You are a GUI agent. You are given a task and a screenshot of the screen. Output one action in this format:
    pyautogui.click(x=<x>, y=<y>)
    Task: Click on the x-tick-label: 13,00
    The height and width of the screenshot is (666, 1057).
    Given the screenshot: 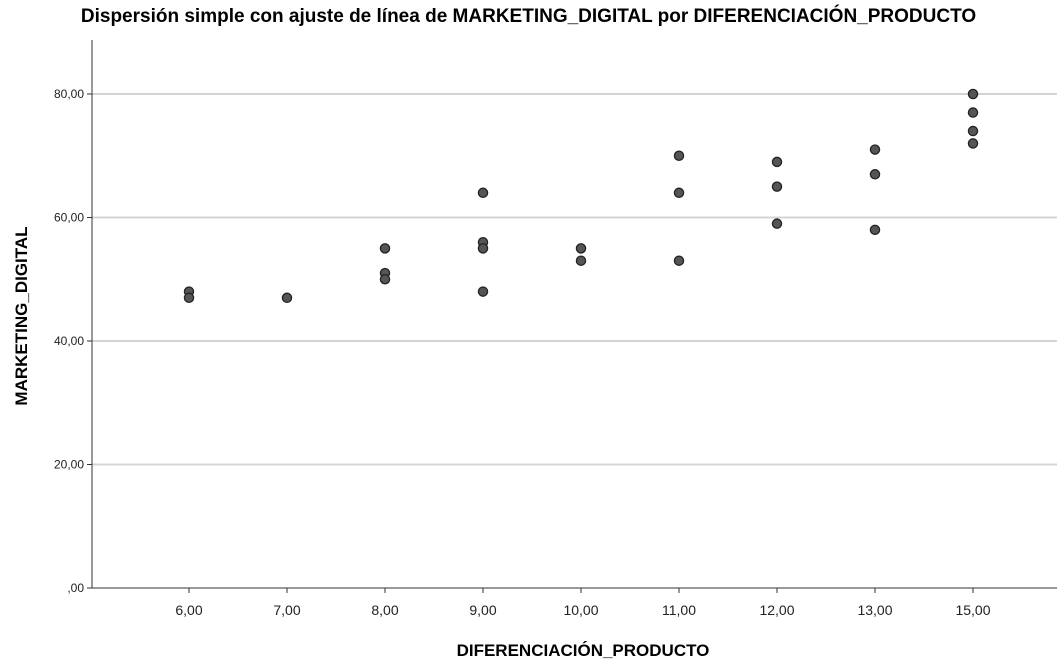 What is the action you would take?
    pyautogui.click(x=874, y=610)
    